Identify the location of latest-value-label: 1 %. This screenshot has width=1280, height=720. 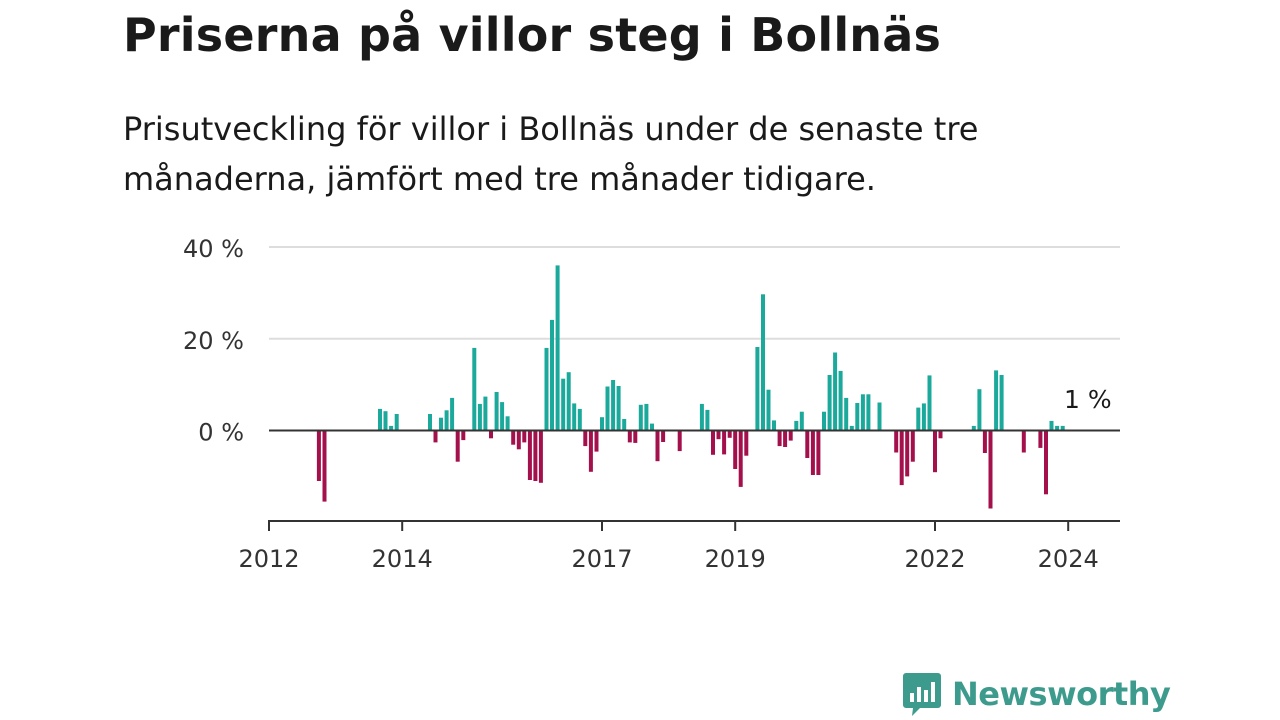
(1088, 399).